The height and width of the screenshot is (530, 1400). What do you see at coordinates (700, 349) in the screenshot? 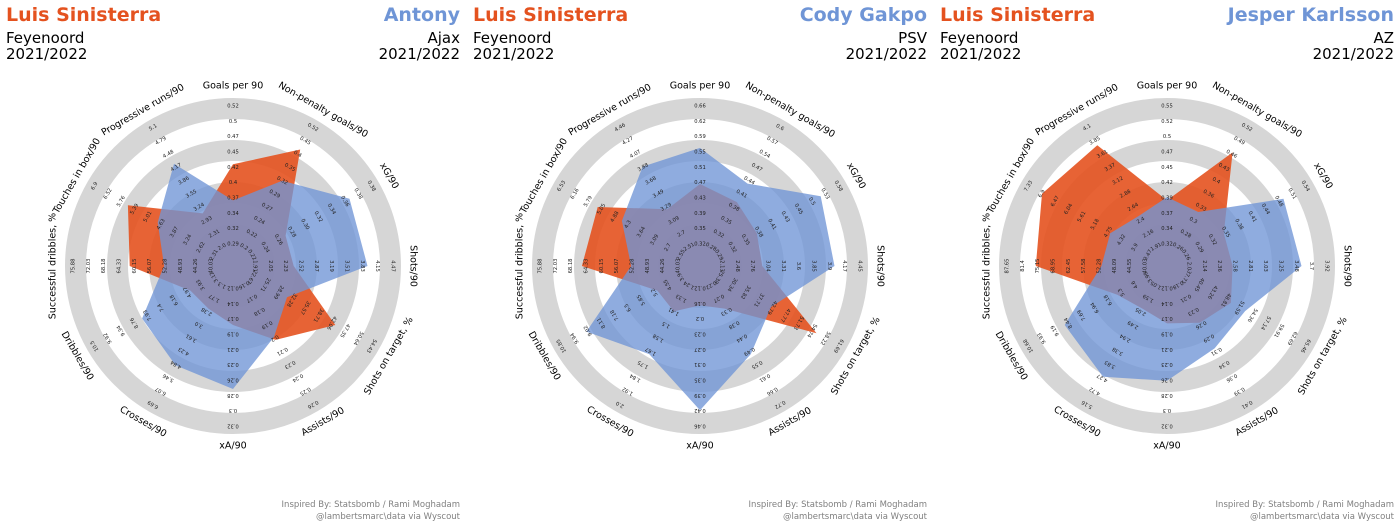
I see `tick-label: 0.27` at bounding box center [700, 349].